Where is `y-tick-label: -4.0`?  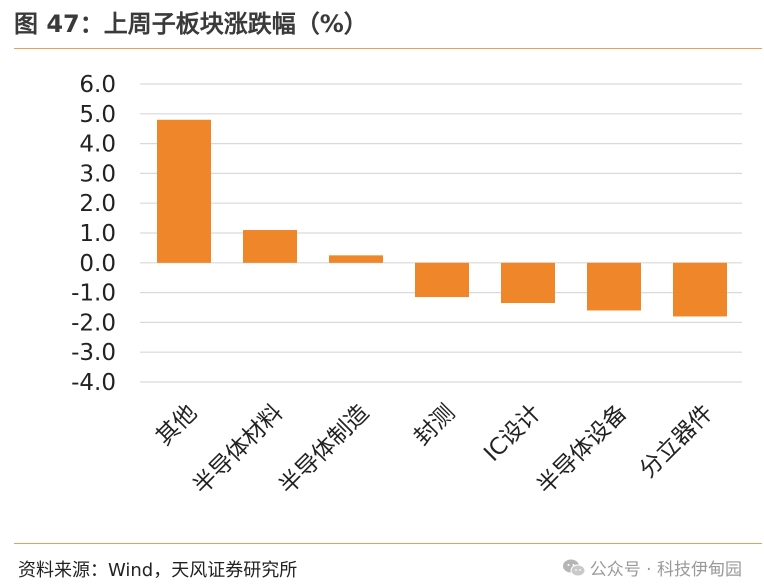
y-tick-label: -4.0 is located at coordinates (93, 383).